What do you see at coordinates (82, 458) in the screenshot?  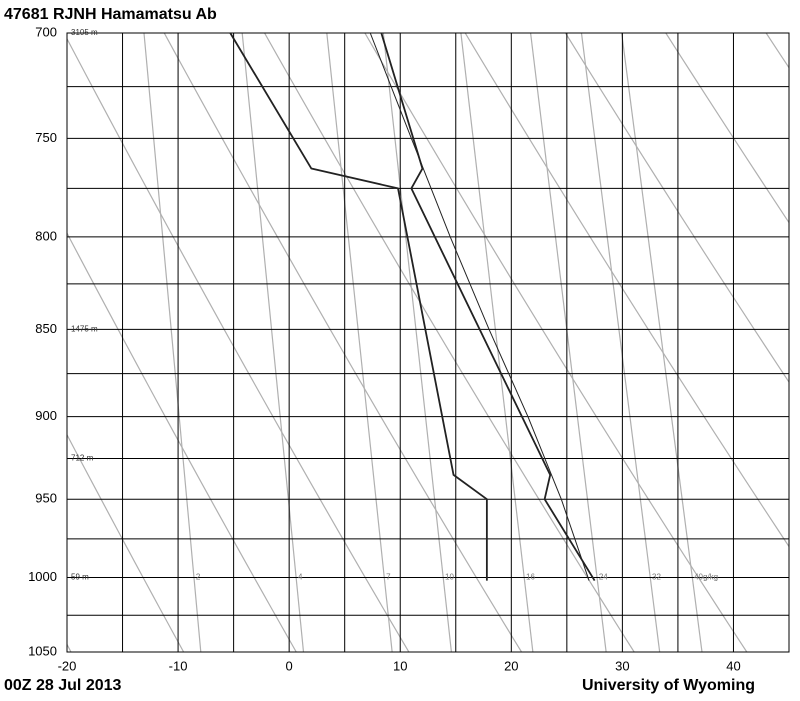 I see `height-label: 712 m` at bounding box center [82, 458].